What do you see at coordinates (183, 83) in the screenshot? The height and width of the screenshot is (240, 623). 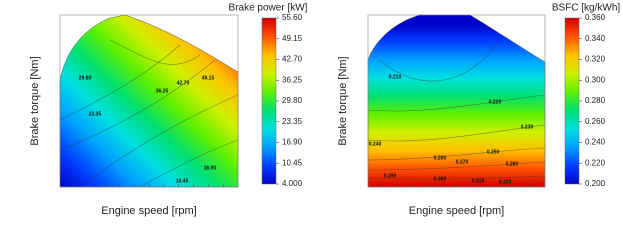 I see `contour-label: 42.70` at bounding box center [183, 83].